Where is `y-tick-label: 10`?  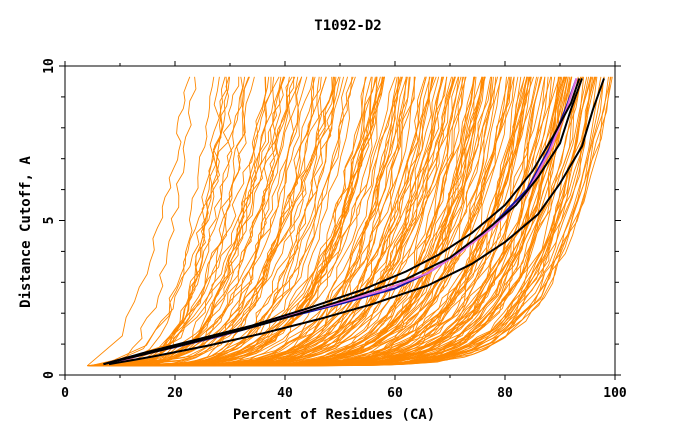
y-tick-label: 10 is located at coordinates (49, 66).